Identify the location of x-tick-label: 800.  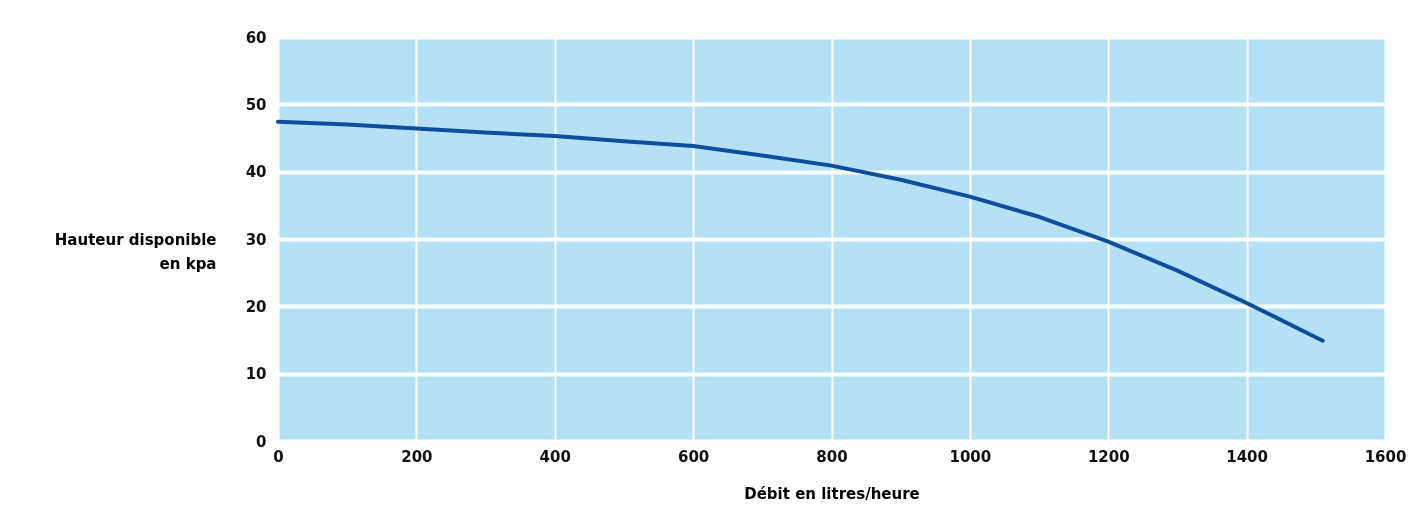
(832, 456).